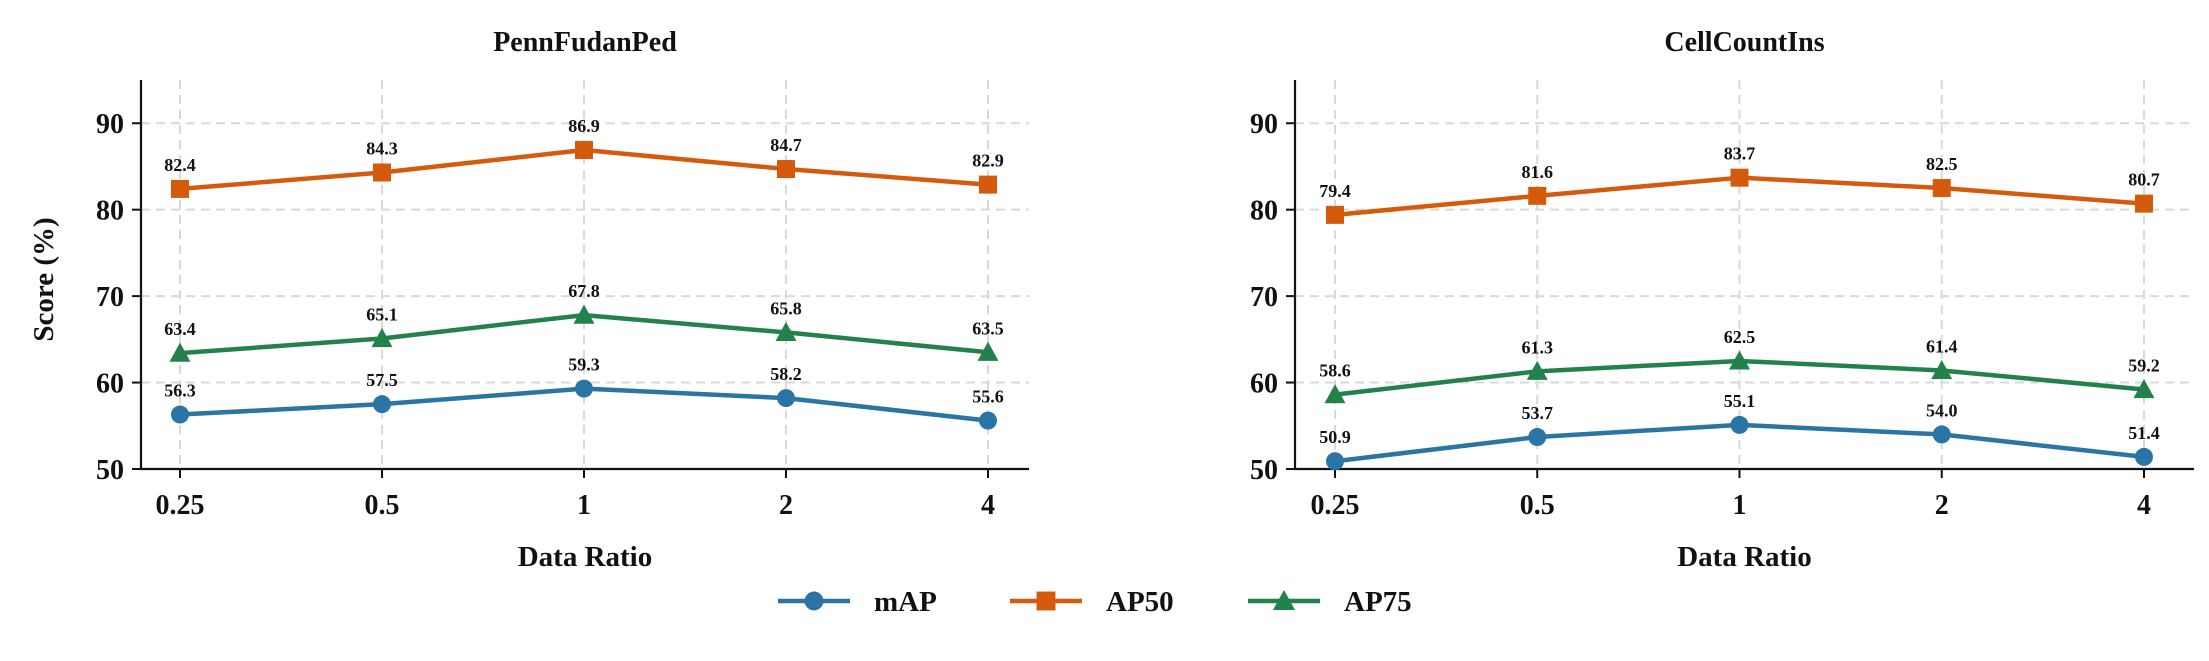 This screenshot has width=2209, height=661. Describe the element at coordinates (180, 391) in the screenshot. I see `data-label-map: 56.3` at that location.